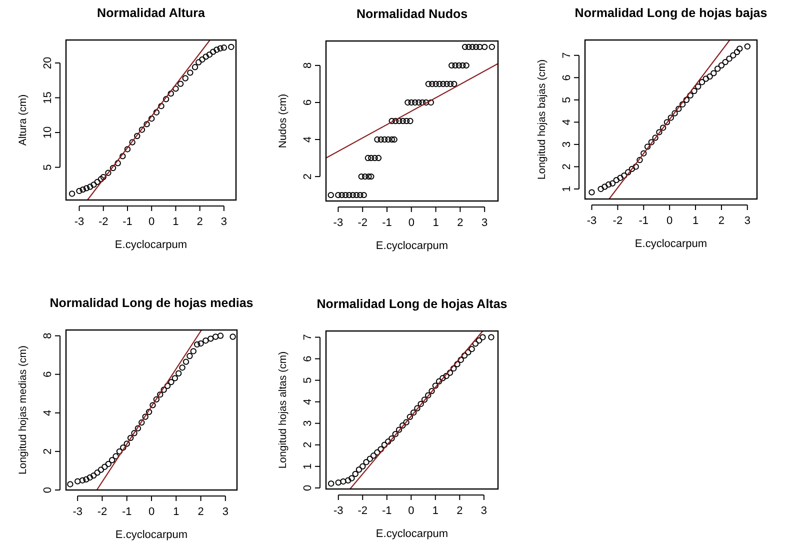 The image size is (788, 552). What do you see at coordinates (48, 374) in the screenshot?
I see `y-tick-label: 6` at bounding box center [48, 374].